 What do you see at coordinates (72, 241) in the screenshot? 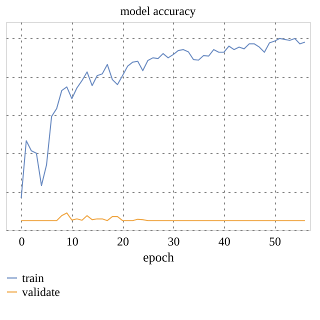
I see `x-tick-label: 10` at bounding box center [72, 241].